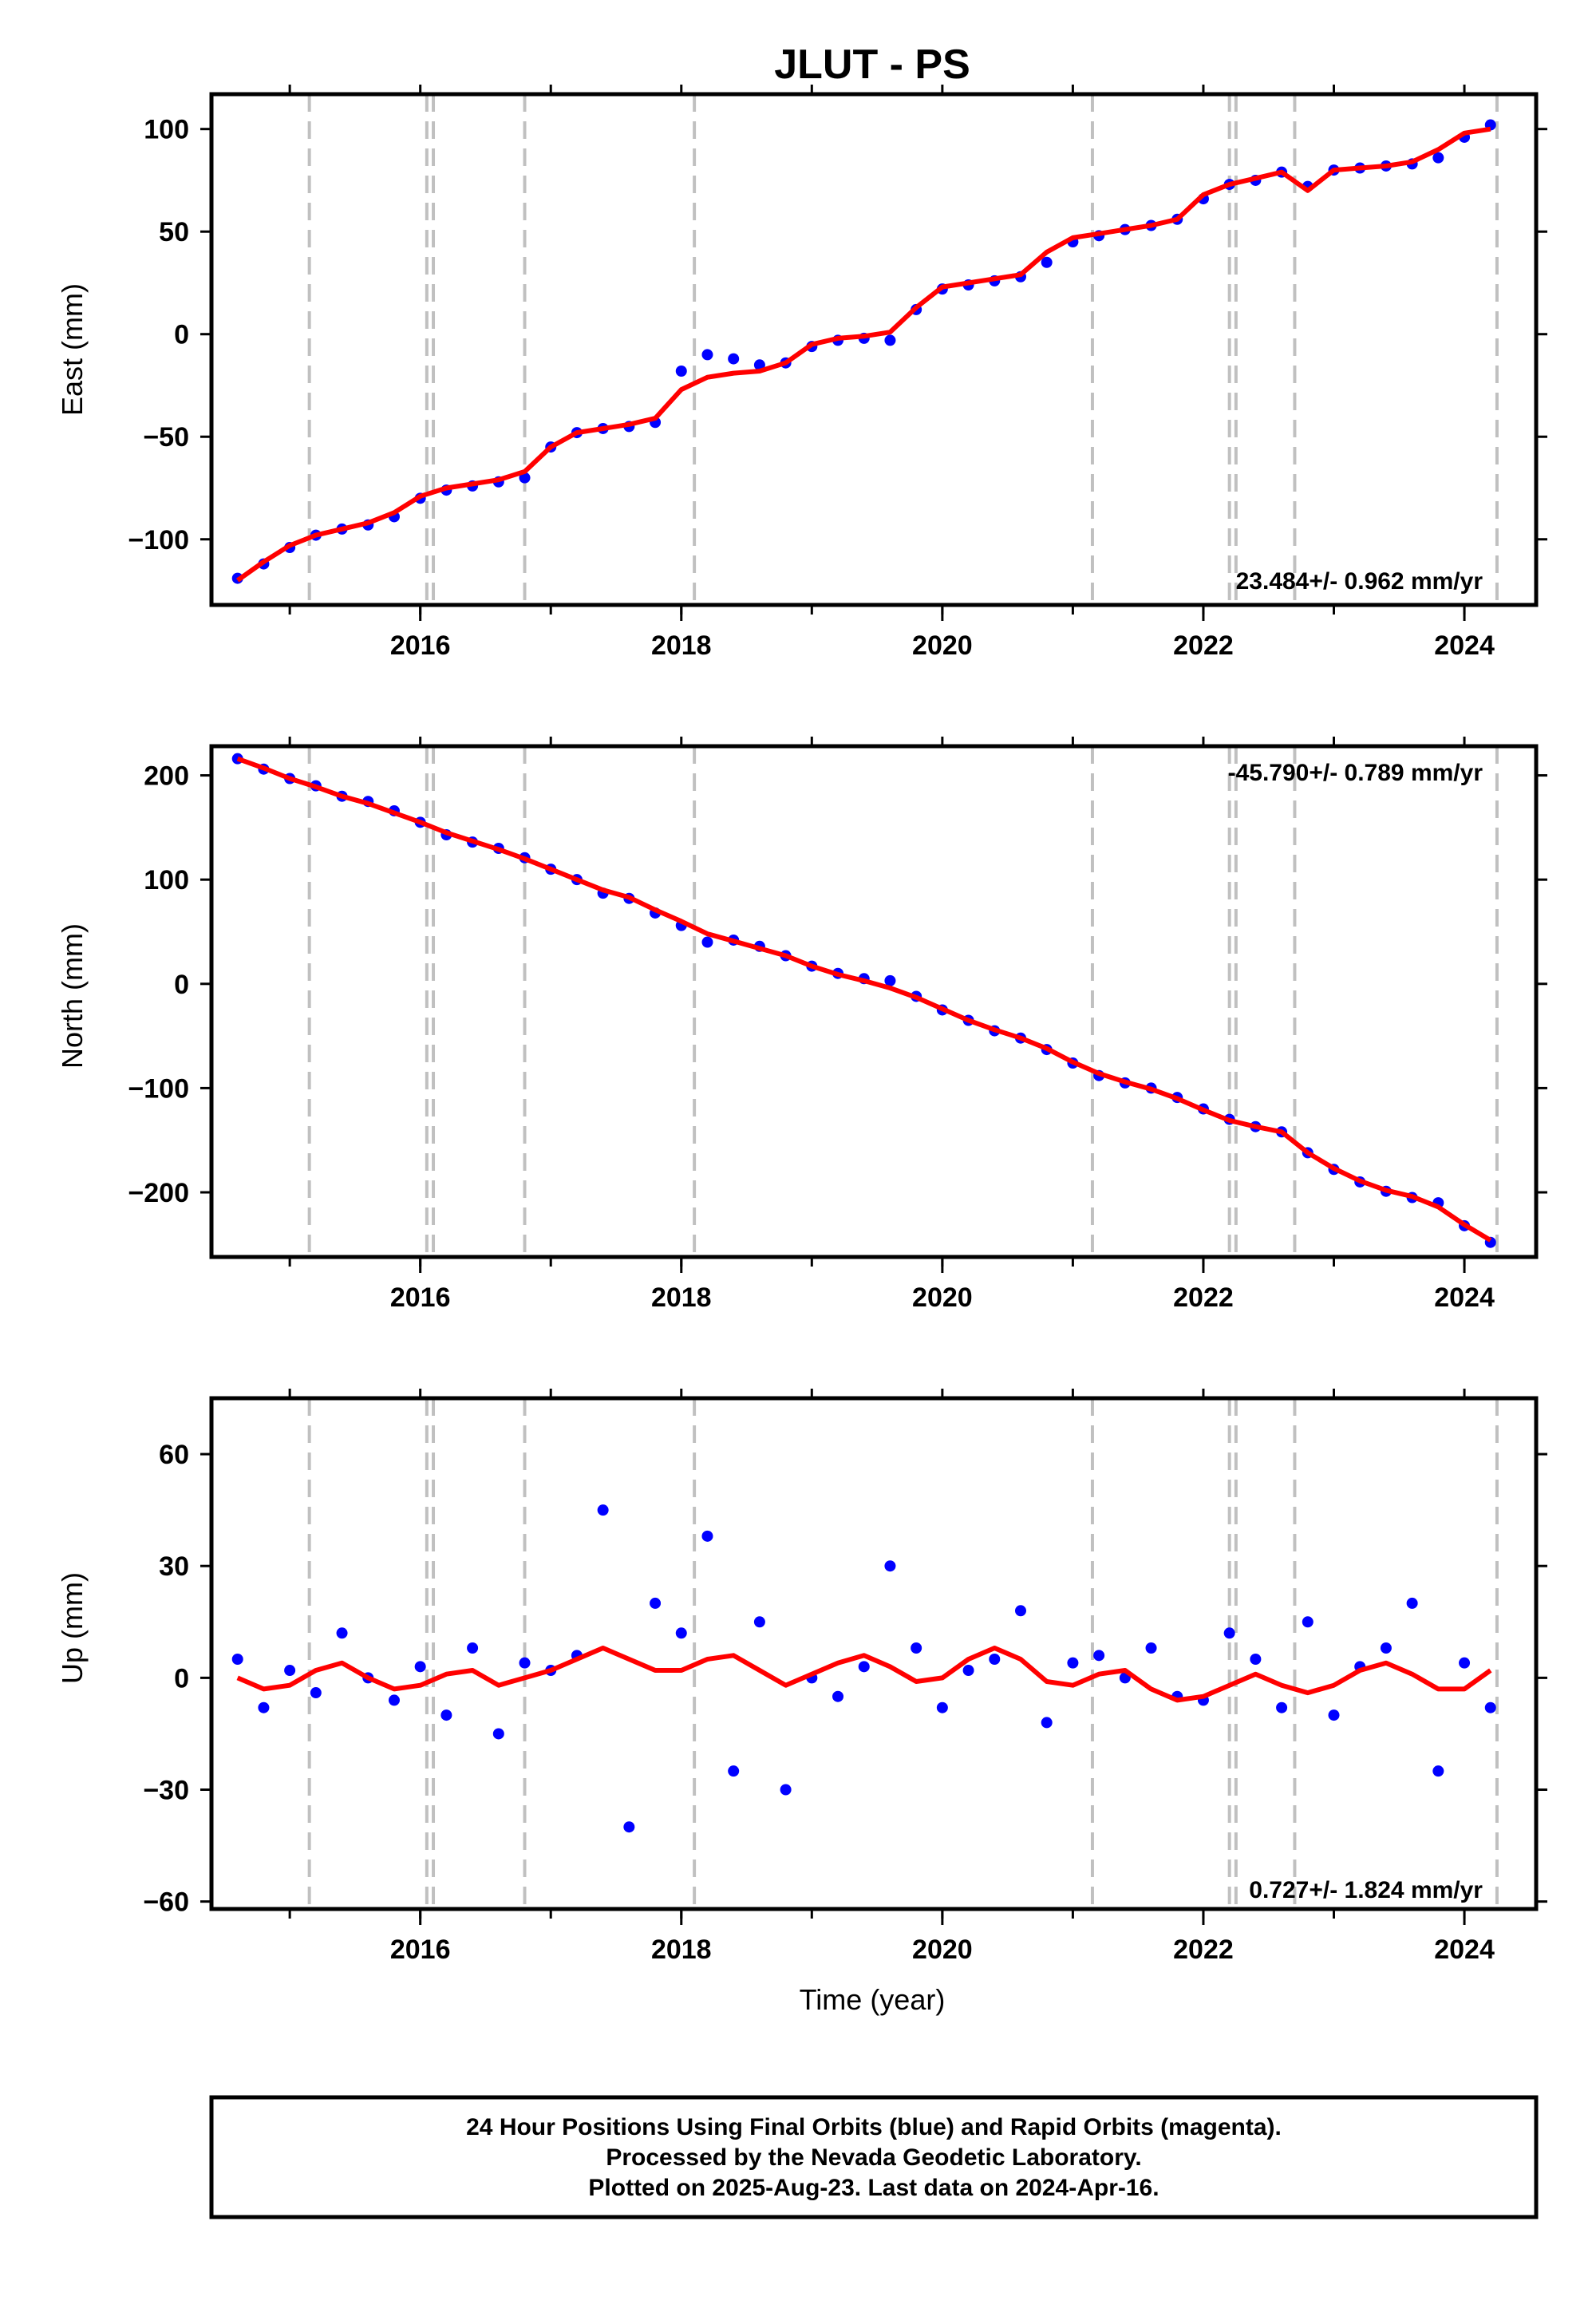 Image resolution: width=1596 pixels, height=2316 pixels. What do you see at coordinates (942, 645) in the screenshot?
I see `east-x-tick-label: 2020` at bounding box center [942, 645].